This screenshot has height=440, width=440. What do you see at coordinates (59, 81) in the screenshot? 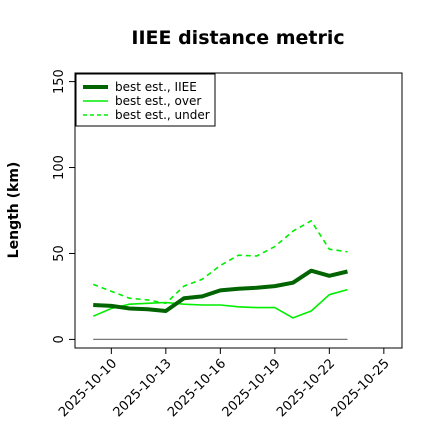
I see `y-tick-label: 150` at bounding box center [59, 81].